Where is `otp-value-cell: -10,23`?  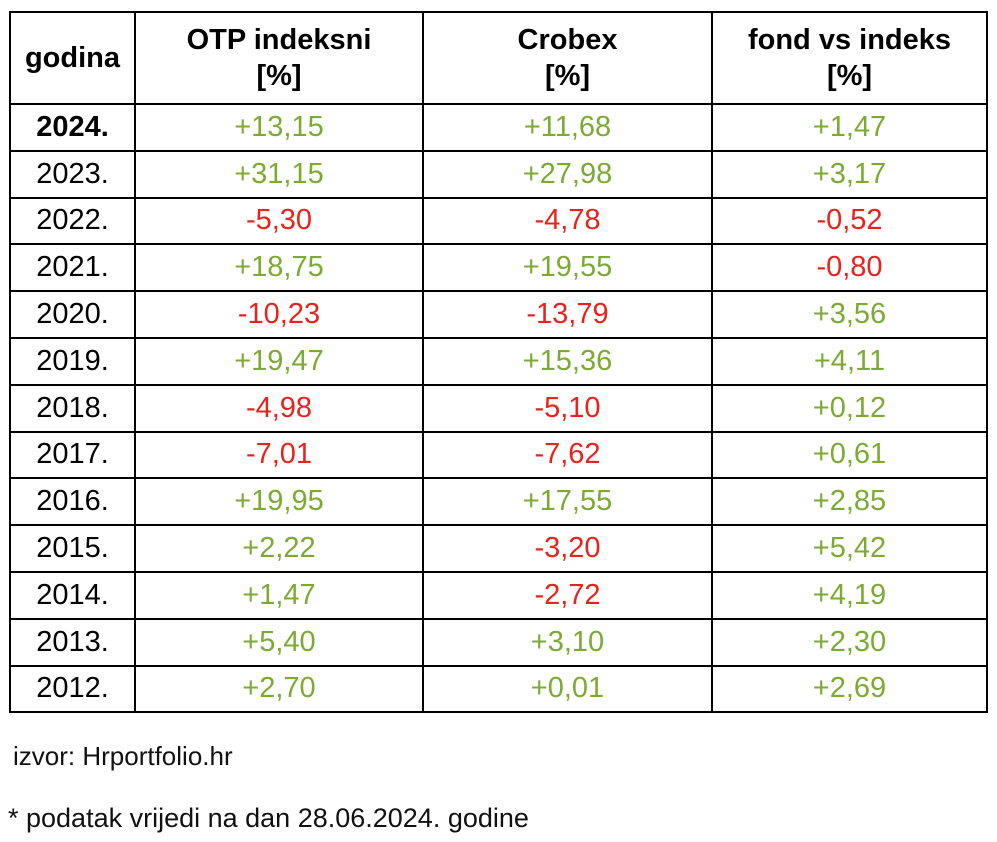 otp-value-cell: -10,23 is located at coordinates (279, 314).